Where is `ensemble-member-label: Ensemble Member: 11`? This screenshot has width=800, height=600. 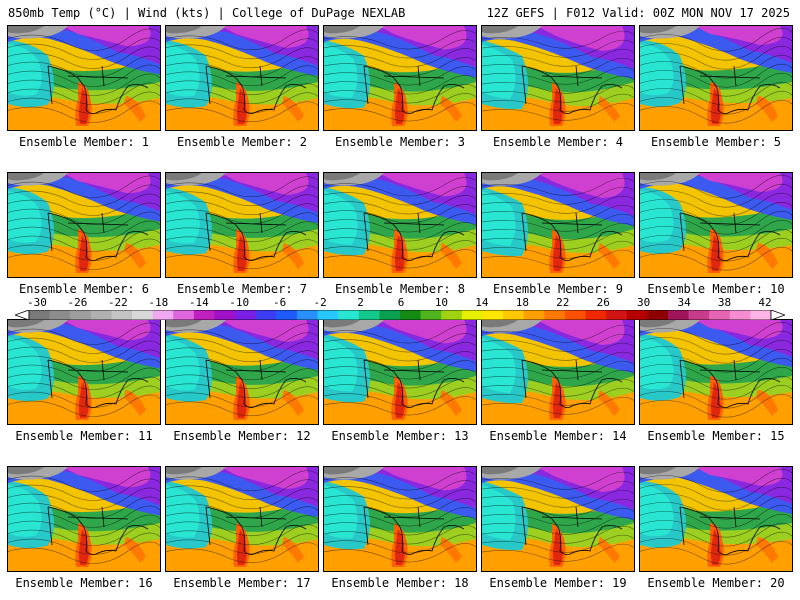 ensemble-member-label: Ensemble Member: 11 is located at coordinates (84, 436).